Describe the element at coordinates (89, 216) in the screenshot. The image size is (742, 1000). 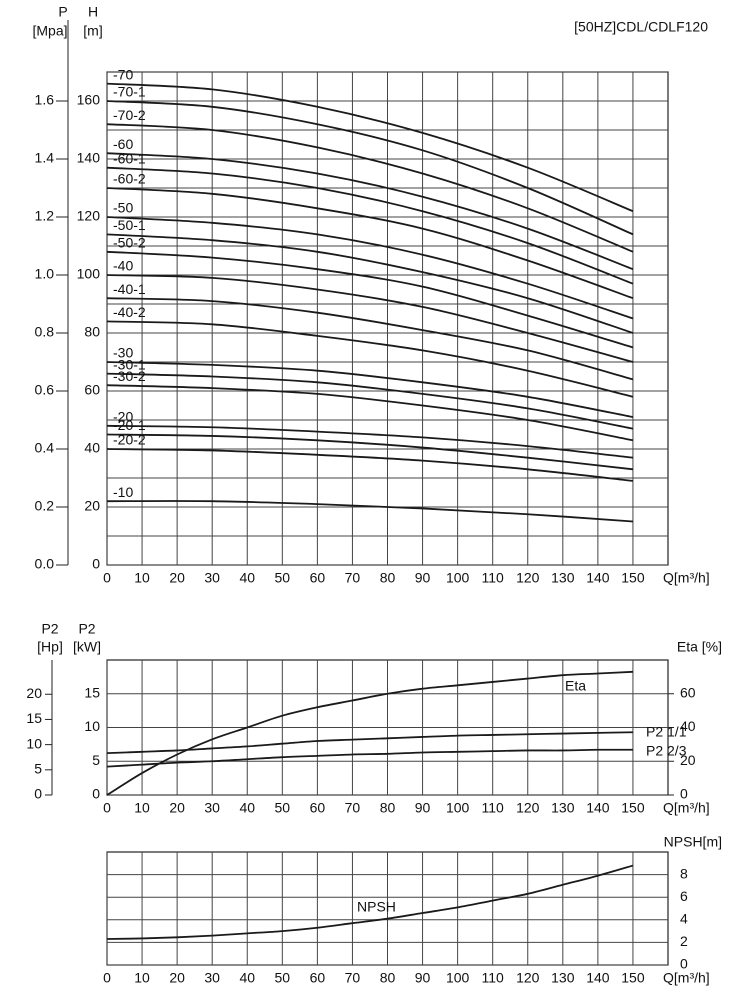
I see `y-tick-label: 120` at that location.